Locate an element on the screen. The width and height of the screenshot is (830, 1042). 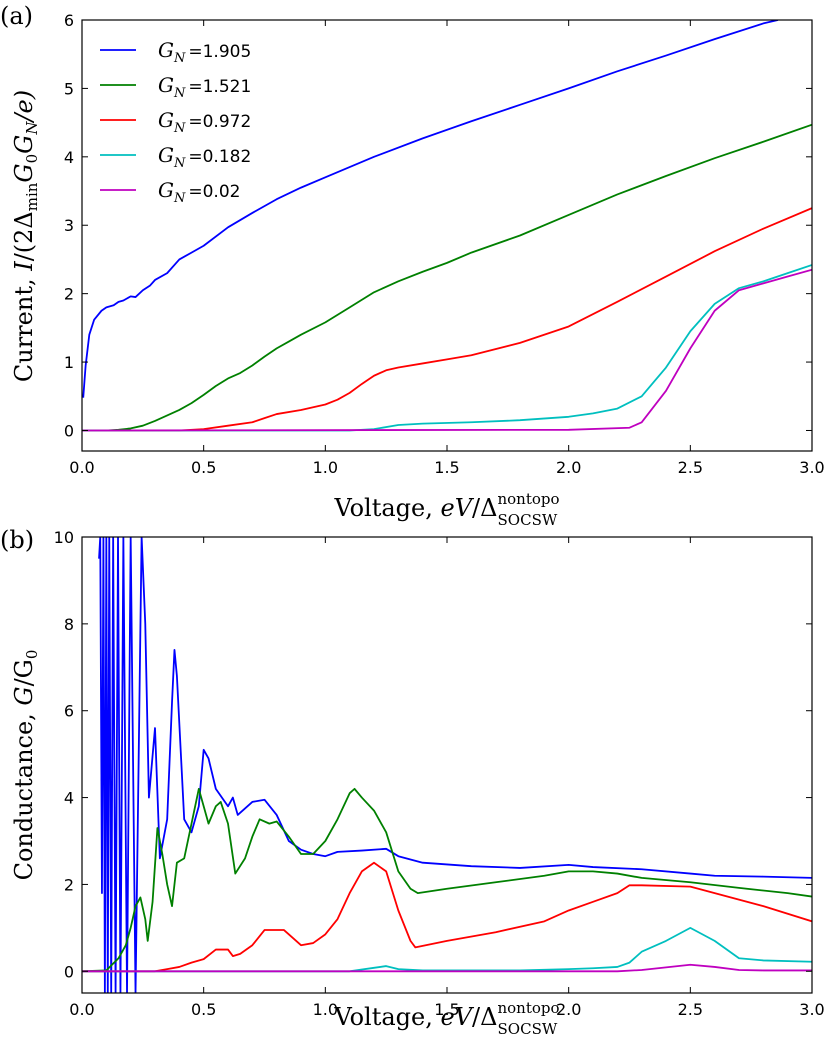
panel-a-ytick-label: 5 is located at coordinates (69, 88).